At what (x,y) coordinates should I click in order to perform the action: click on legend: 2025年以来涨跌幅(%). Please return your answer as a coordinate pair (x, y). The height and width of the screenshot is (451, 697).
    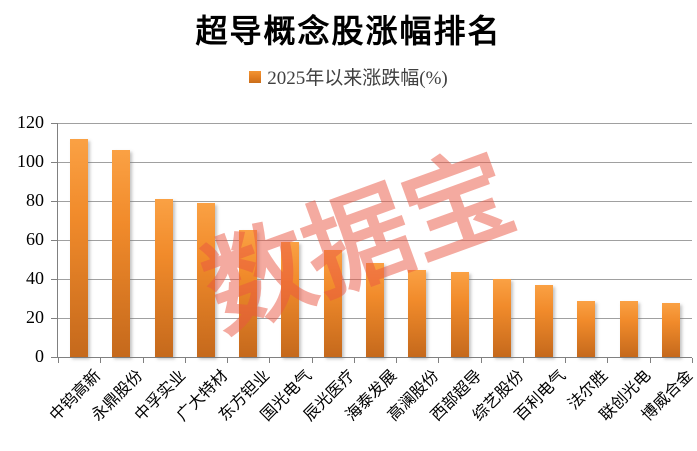
    Looking at the image, I should click on (348, 76).